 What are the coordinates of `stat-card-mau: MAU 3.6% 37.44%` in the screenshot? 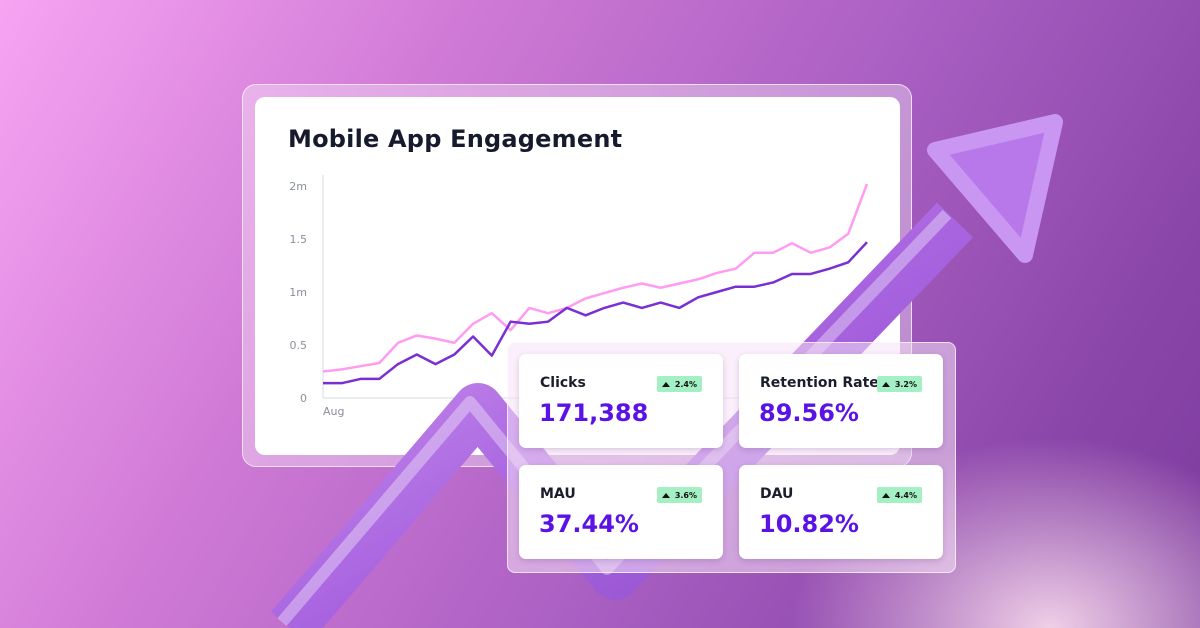 It's located at (621, 512).